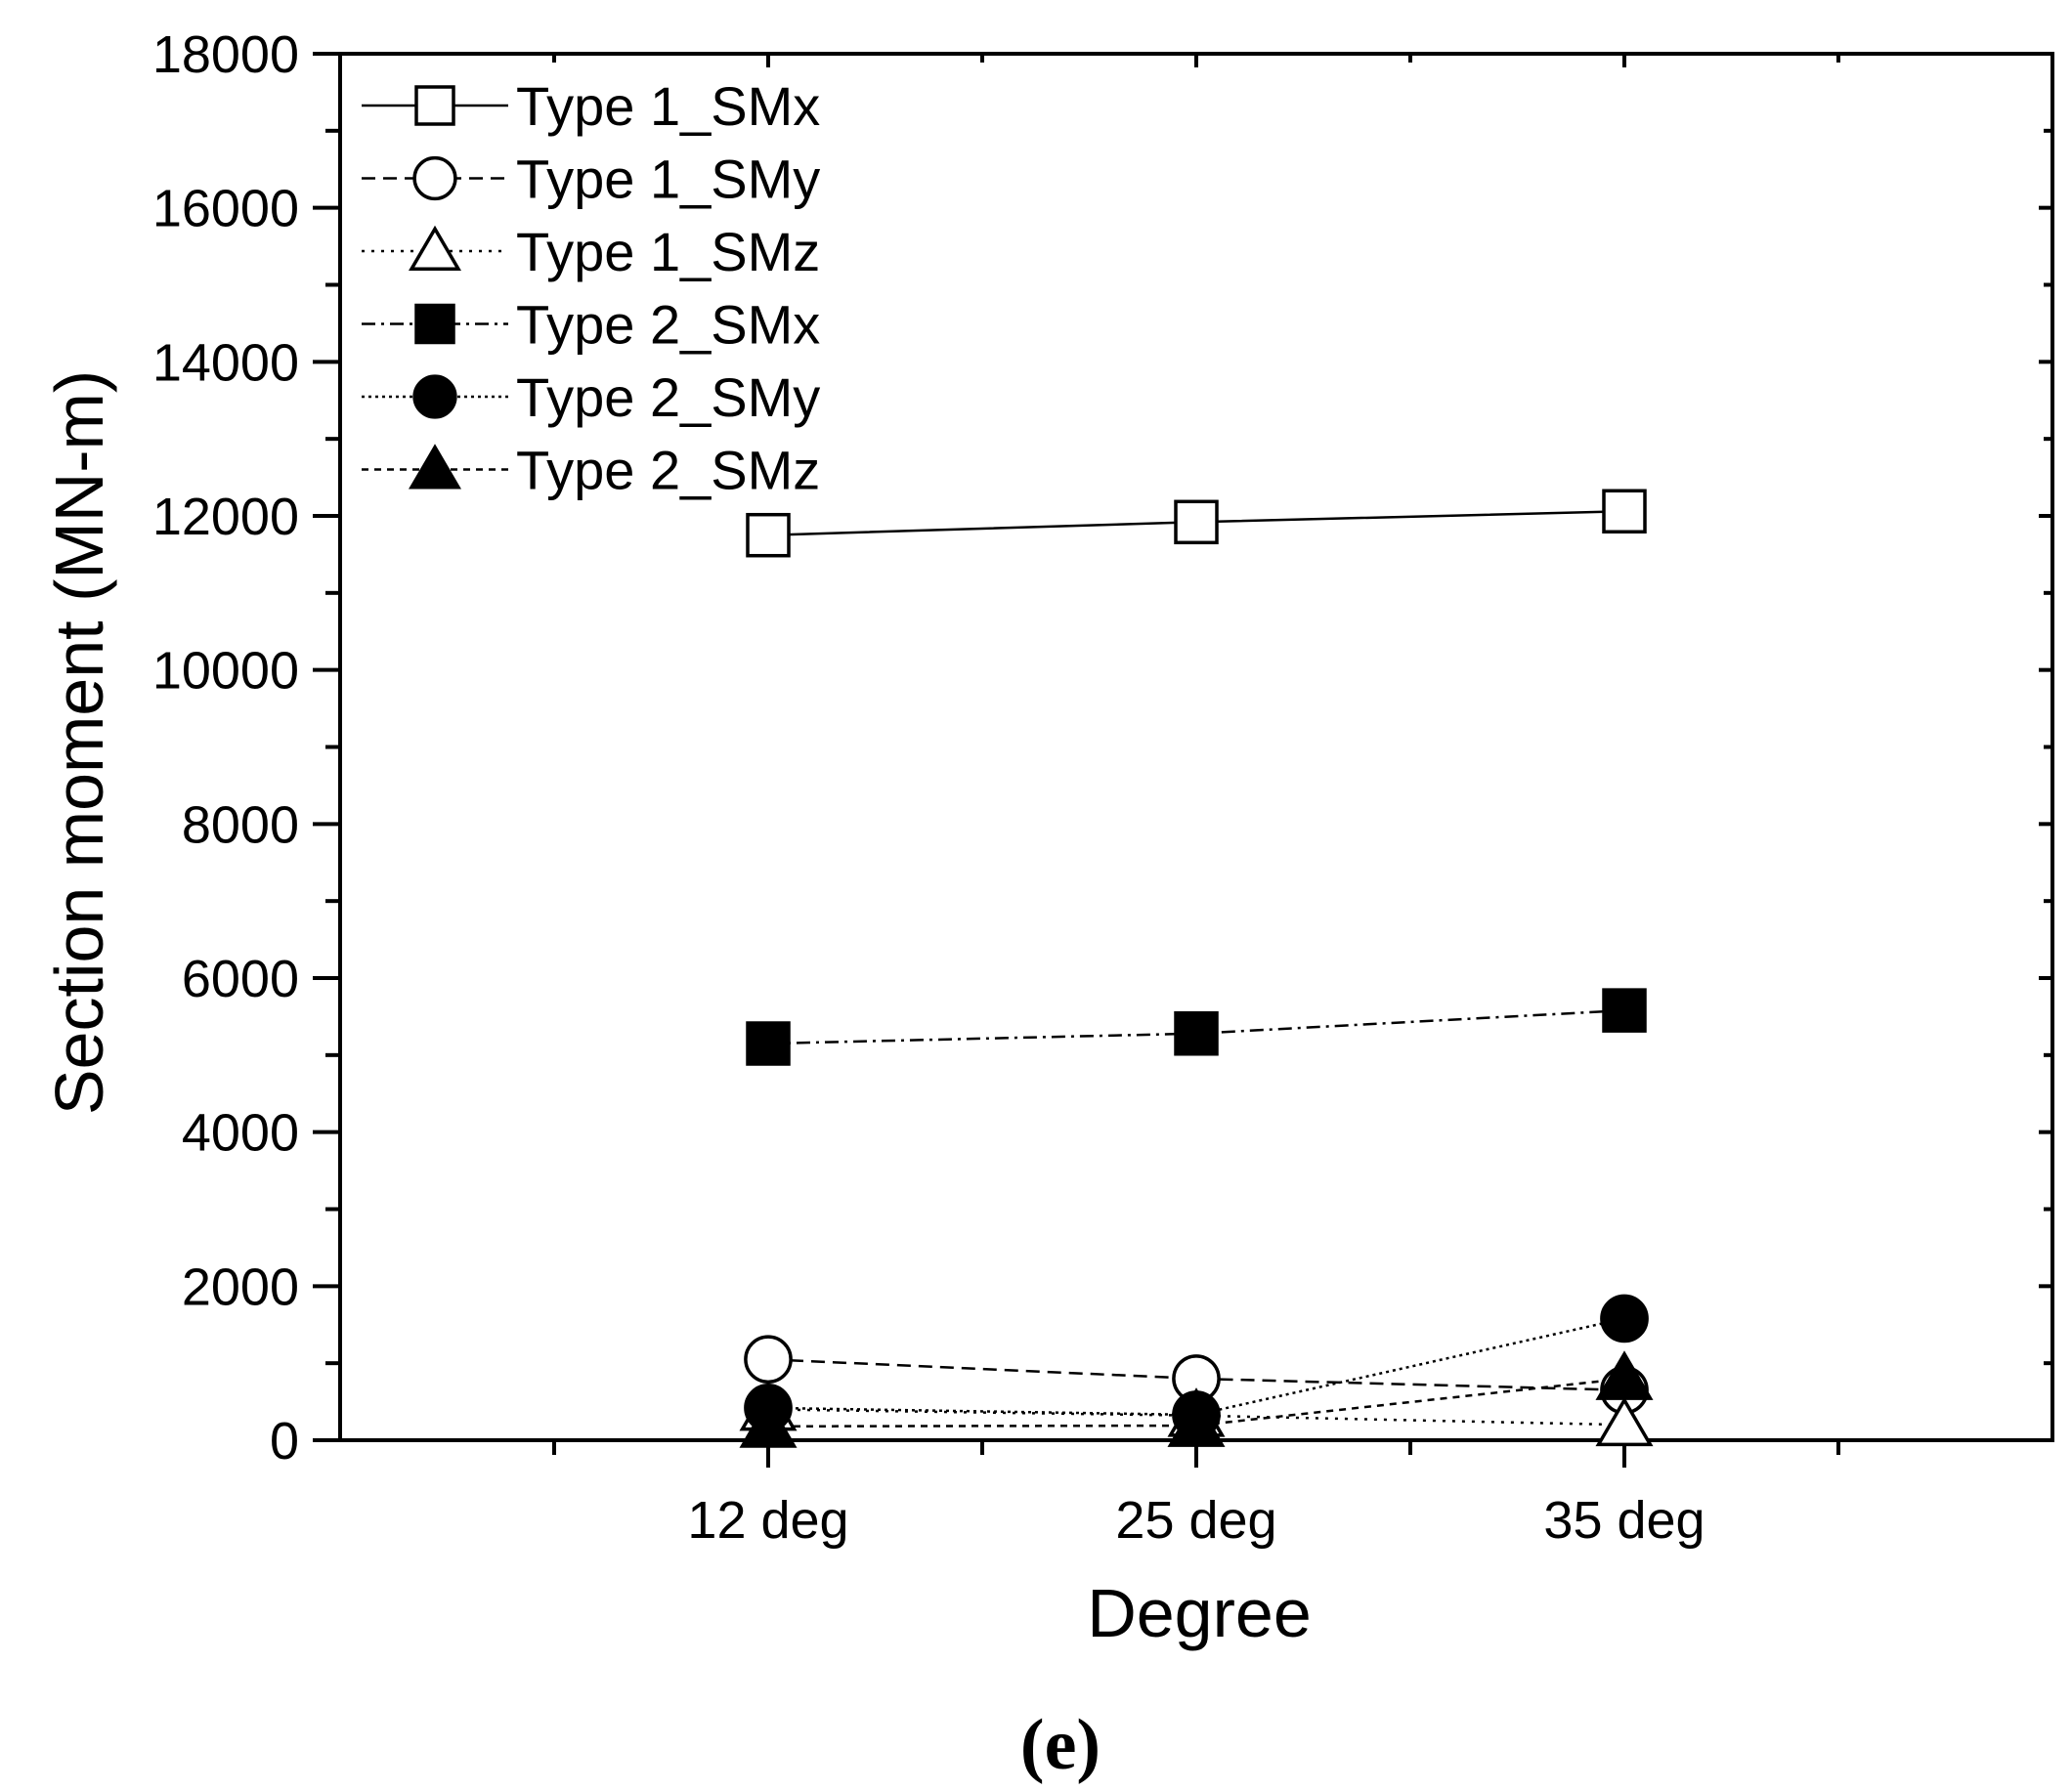 The width and height of the screenshot is (2072, 1791). I want to click on legend-item: Type 2_SMz, so click(591, 470).